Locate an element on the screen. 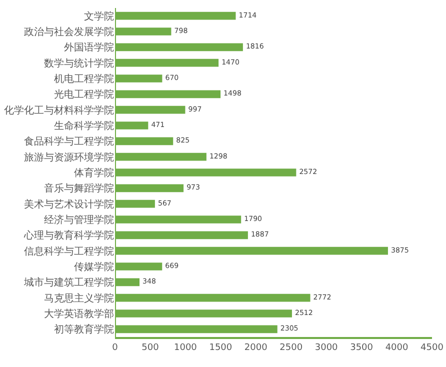 This screenshot has width=446, height=367. y-tick-label: 音乐与舞蹈学院 is located at coordinates (79, 188).